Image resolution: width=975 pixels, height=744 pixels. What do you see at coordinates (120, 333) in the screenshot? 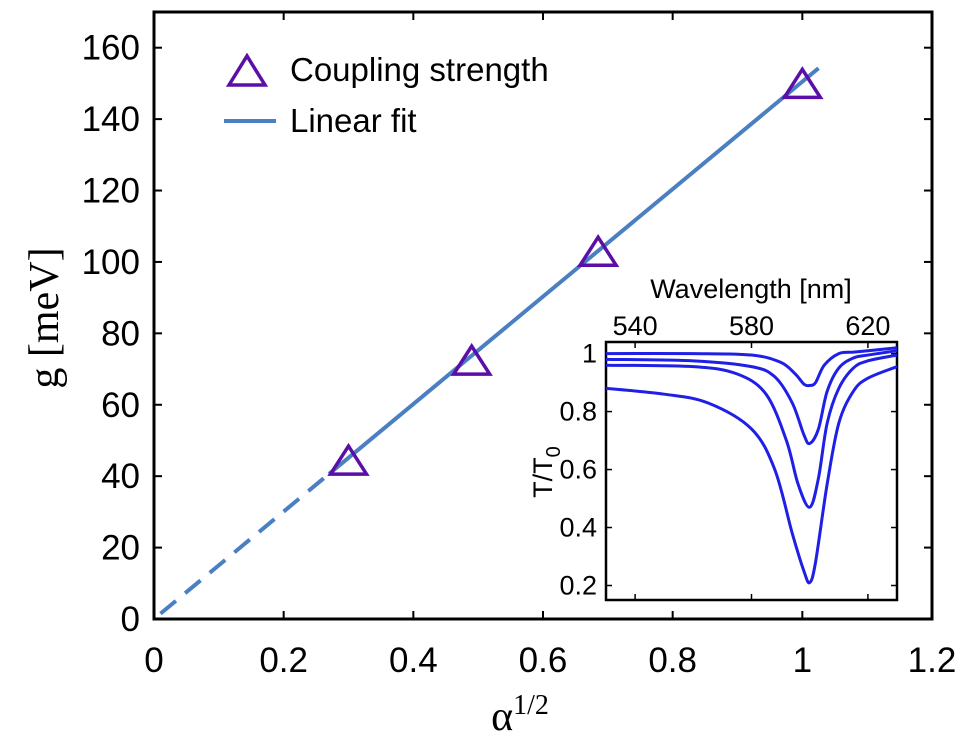
I see `y-tick-label: 80` at bounding box center [120, 333].